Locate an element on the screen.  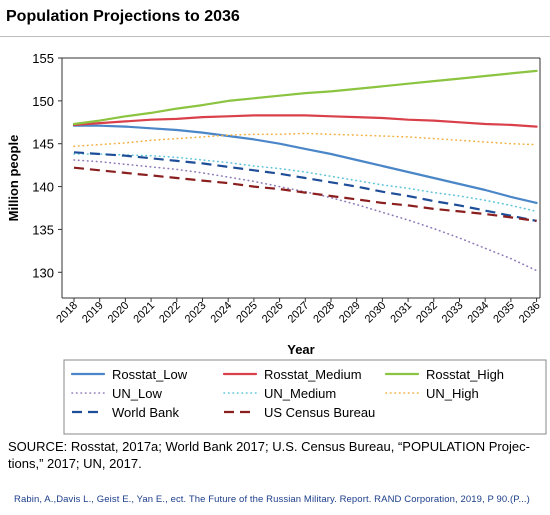
series-line-rosstat-high is located at coordinates (305, 97).